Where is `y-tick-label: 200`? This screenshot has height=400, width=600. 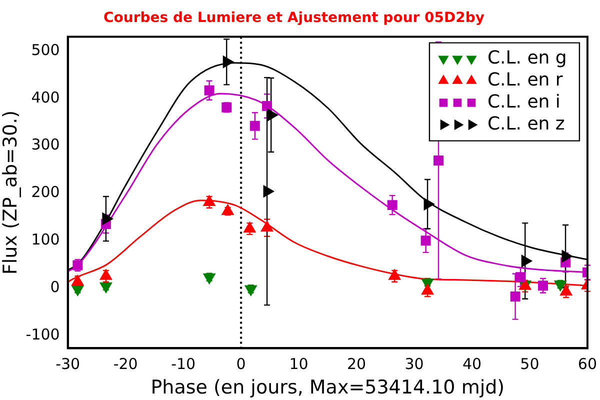
y-tick-label: 200 is located at coordinates (45, 192).